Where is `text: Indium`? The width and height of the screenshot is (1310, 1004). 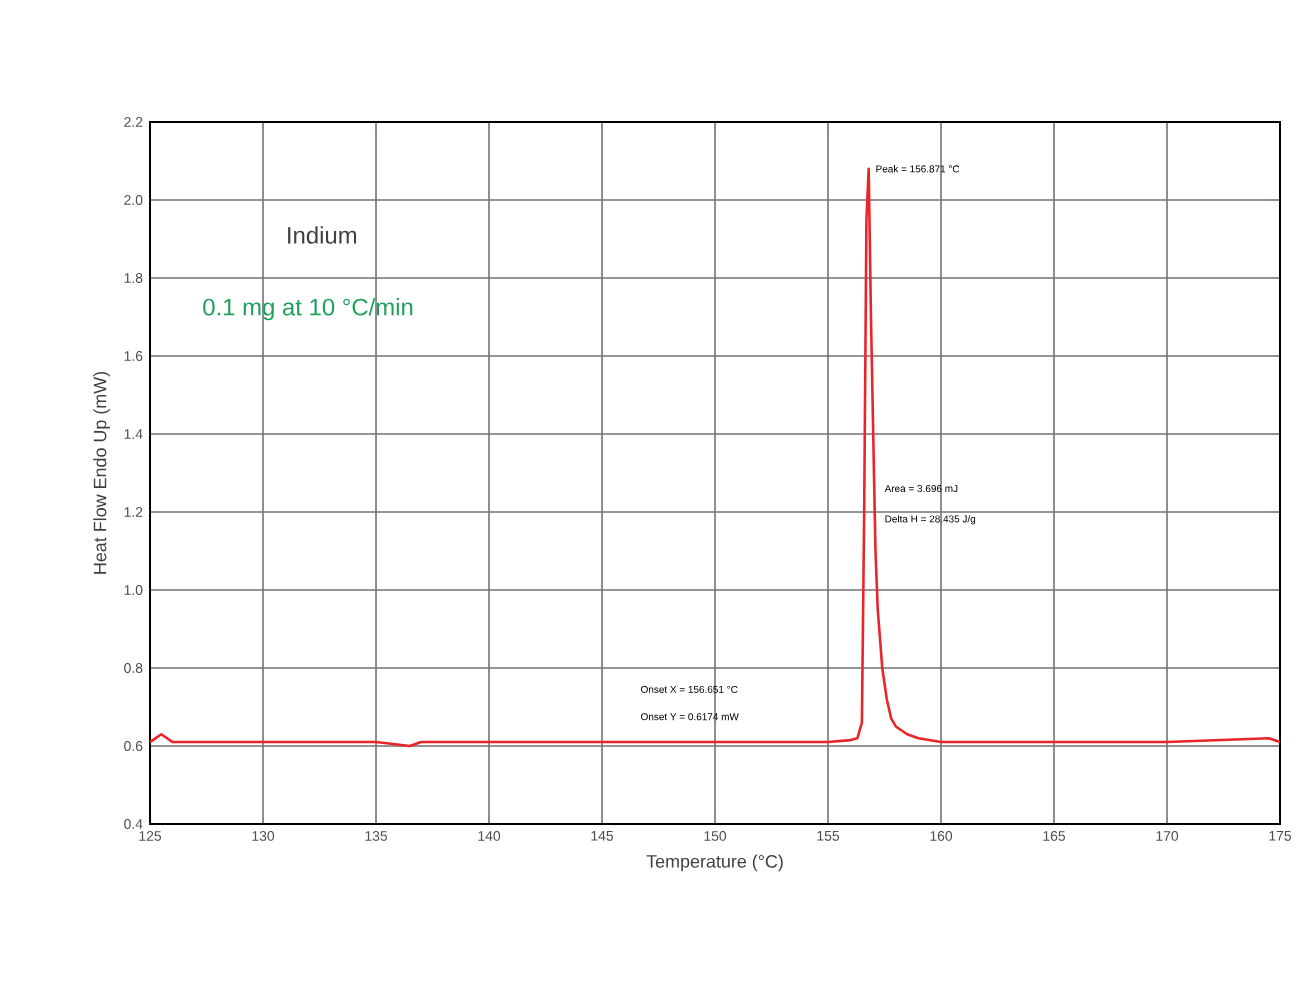
text: Indium is located at coordinates (322, 235).